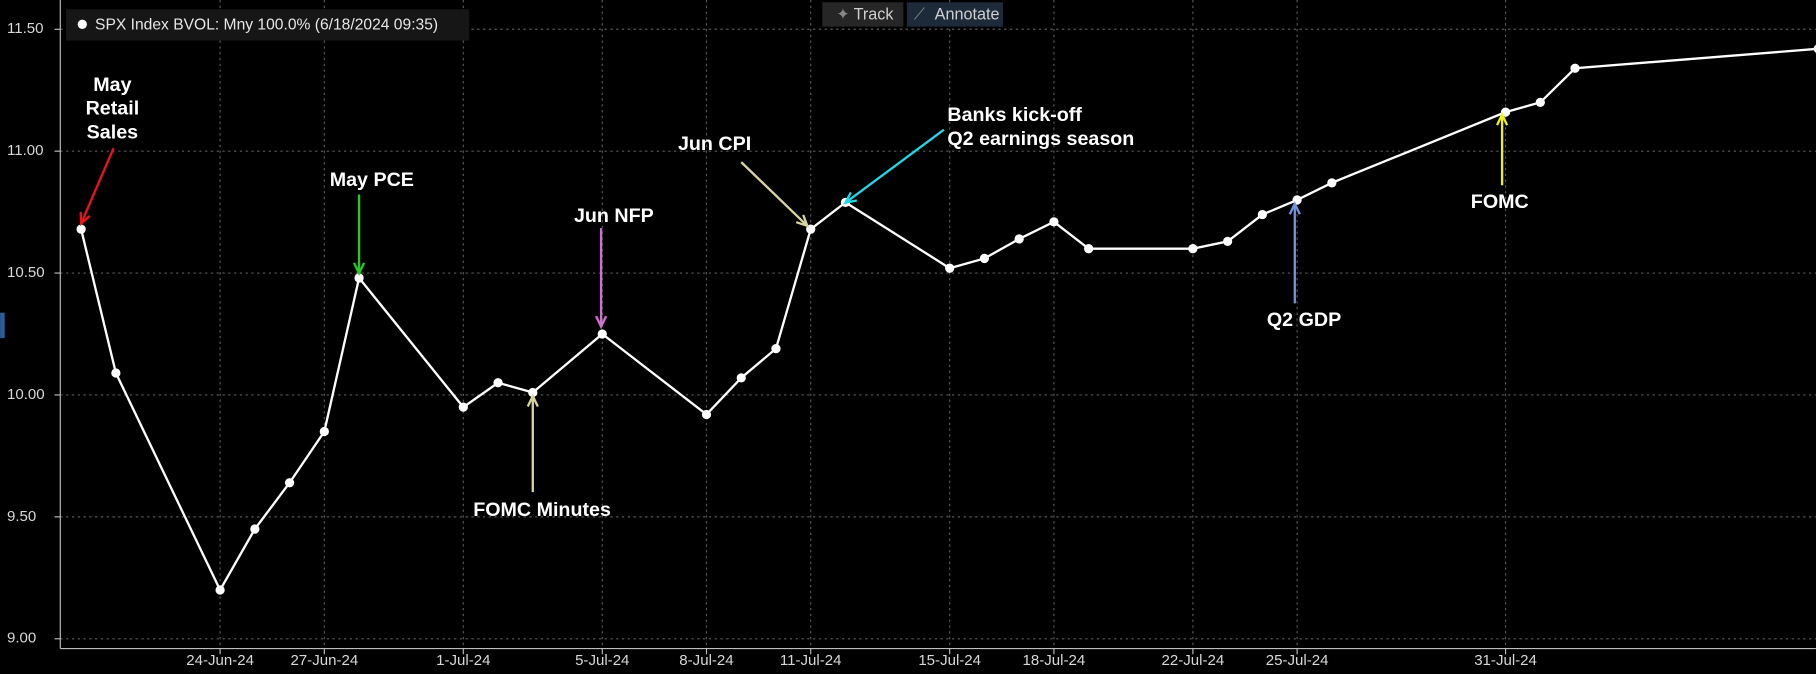 The height and width of the screenshot is (674, 1816). What do you see at coordinates (25, 28) in the screenshot?
I see `y-tick-label: 11.50` at bounding box center [25, 28].